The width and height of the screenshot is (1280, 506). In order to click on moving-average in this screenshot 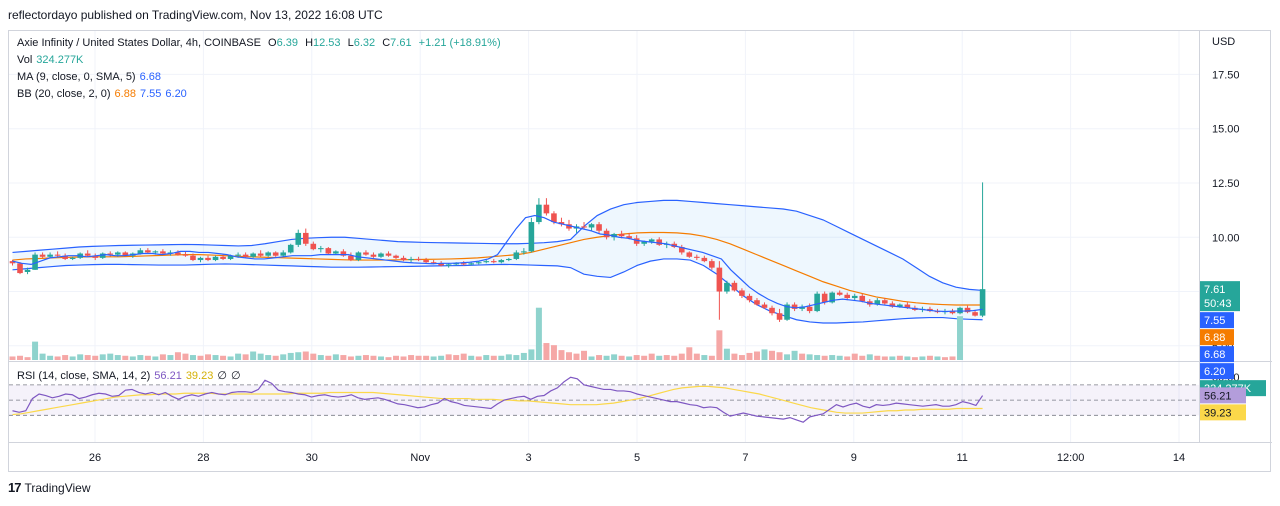, I will do `click(497, 263)`.